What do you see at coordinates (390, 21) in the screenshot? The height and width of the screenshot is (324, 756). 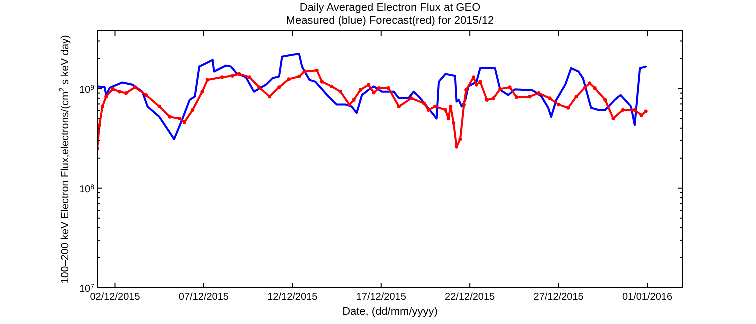 I see `chart-subtitle: Measured (blue) Forecast(red) for 2015/12` at bounding box center [390, 21].